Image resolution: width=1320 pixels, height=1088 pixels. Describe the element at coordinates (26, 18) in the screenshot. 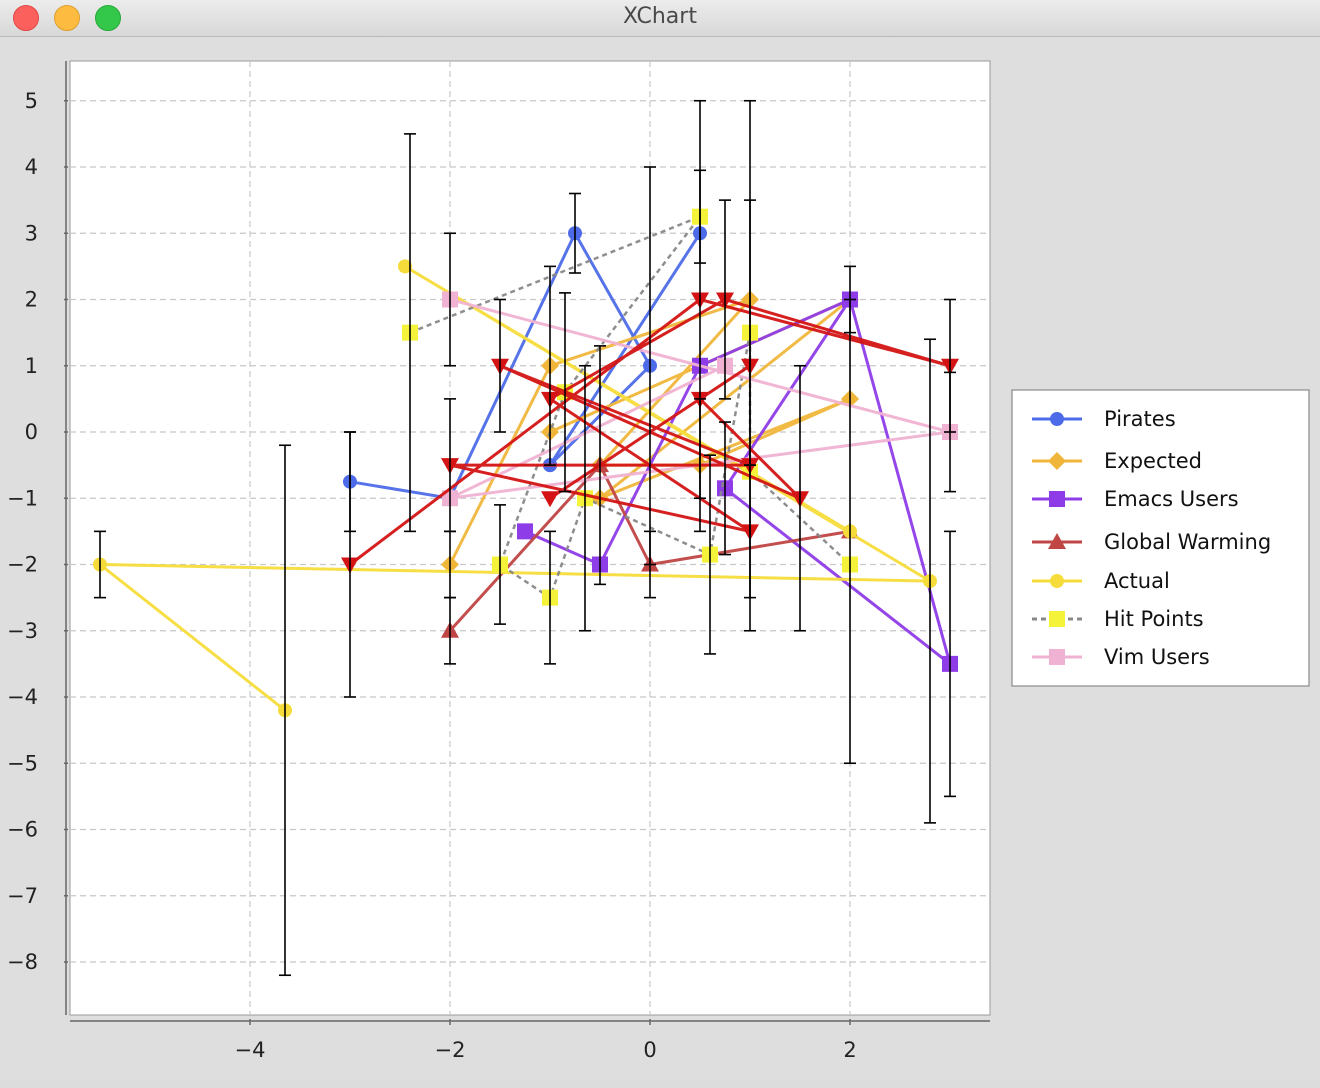

I see `close-window-button` at that location.